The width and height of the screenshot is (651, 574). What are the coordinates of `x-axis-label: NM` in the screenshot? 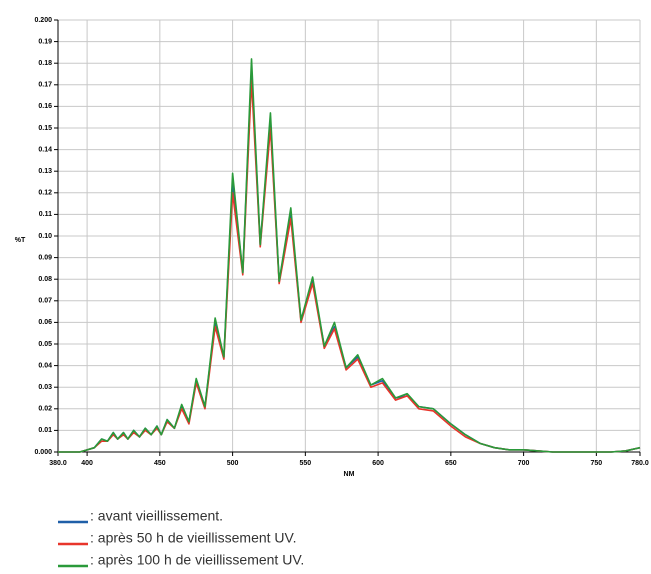 It's located at (349, 474).